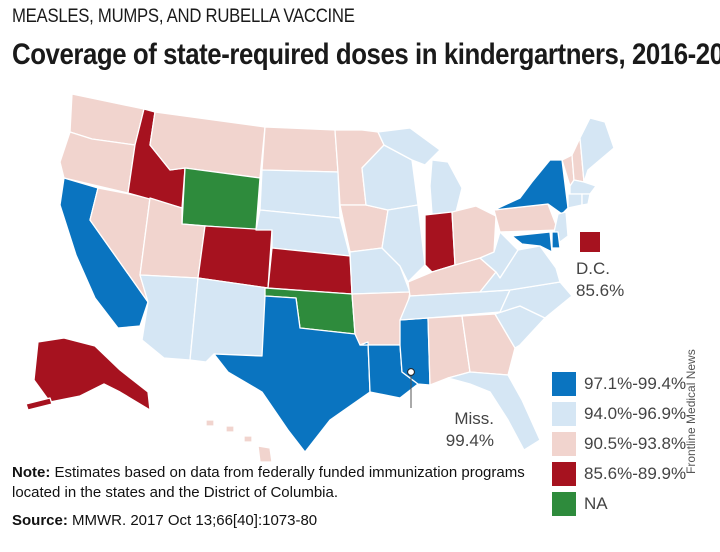  What do you see at coordinates (488, 344) in the screenshot?
I see `state-ga` at bounding box center [488, 344].